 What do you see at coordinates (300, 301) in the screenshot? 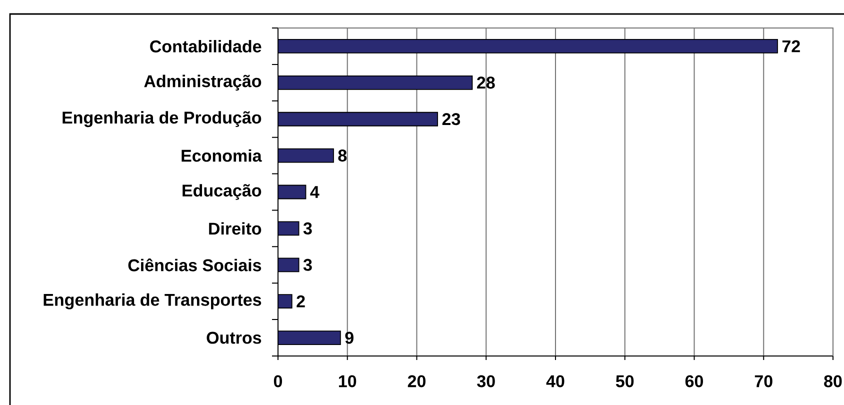
I see `data-label: 2` at bounding box center [300, 301].